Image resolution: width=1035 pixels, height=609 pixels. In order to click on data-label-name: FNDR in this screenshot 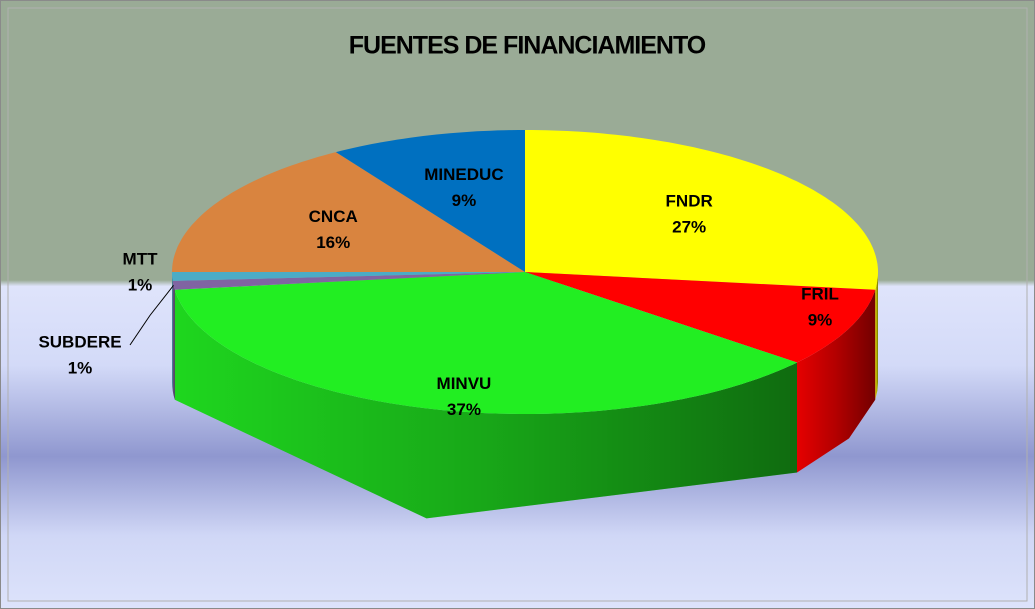, I will do `click(689, 200)`.